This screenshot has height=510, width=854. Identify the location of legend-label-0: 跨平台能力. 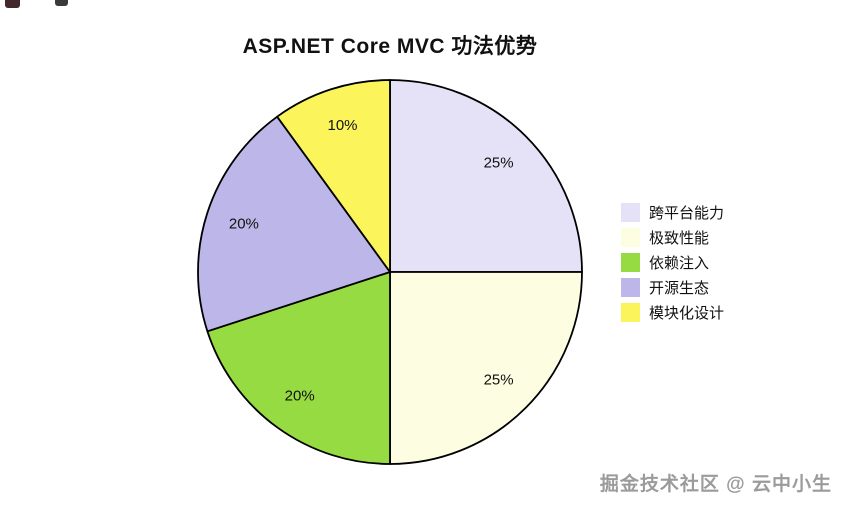
(687, 213).